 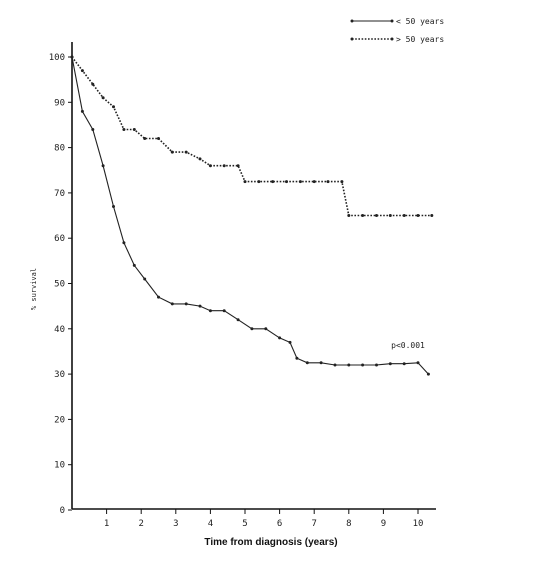 What do you see at coordinates (59, 420) in the screenshot?
I see `y-tick-label: 20` at bounding box center [59, 420].